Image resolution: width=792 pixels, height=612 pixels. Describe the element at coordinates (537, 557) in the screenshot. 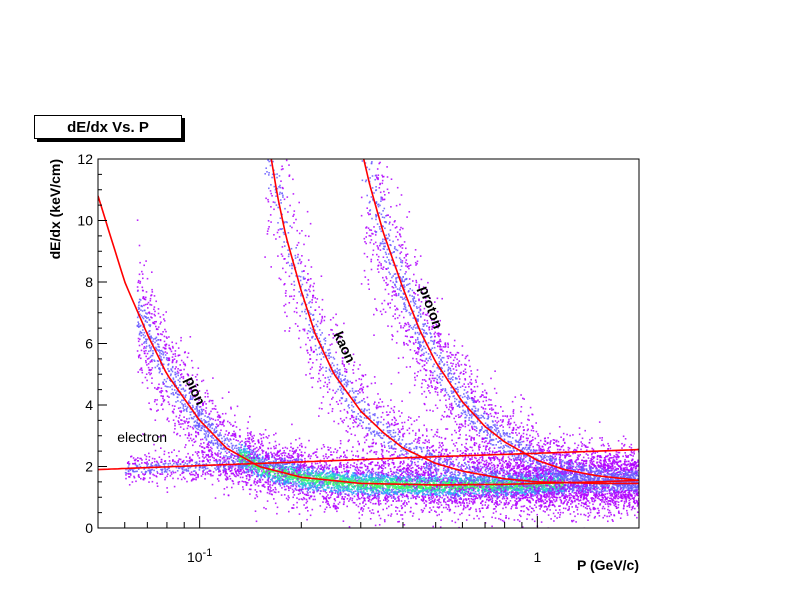

I see `x-tick-label: 1` at that location.